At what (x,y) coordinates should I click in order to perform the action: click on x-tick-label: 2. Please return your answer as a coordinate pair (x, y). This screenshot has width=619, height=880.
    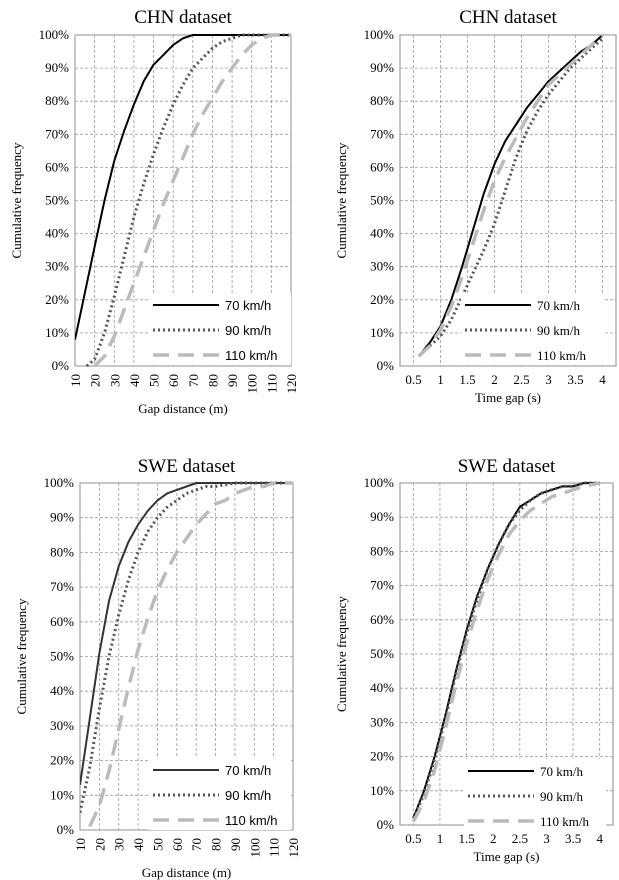
    Looking at the image, I should click on (493, 838).